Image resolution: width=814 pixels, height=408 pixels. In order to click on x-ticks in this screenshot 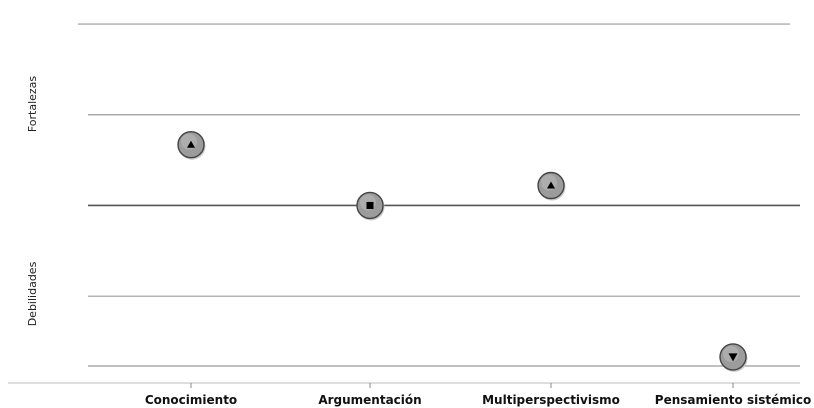, I will do `click(462, 385)`.